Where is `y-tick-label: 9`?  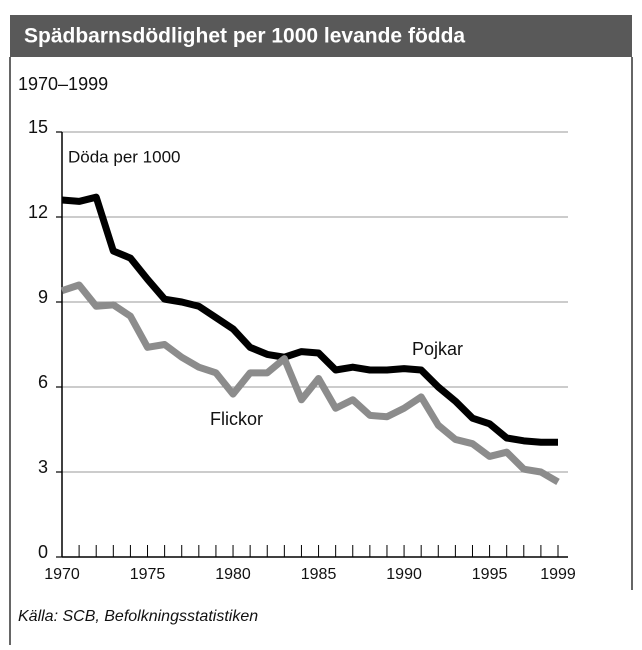 y-tick-label: 9 is located at coordinates (43, 297).